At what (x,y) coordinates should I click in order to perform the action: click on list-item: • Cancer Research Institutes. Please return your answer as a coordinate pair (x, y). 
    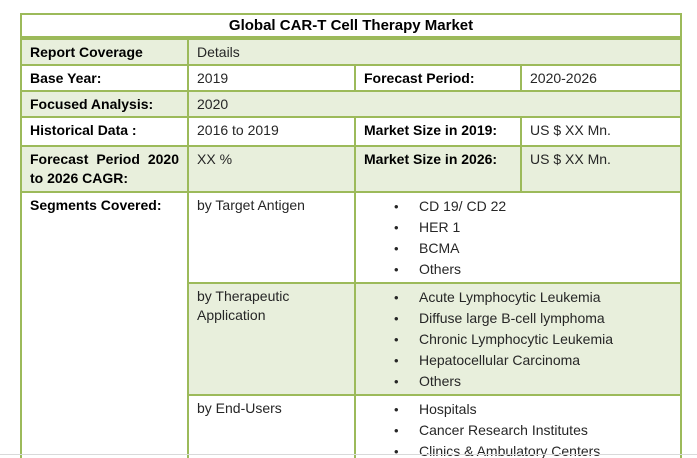
    Looking at the image, I should click on (518, 430).